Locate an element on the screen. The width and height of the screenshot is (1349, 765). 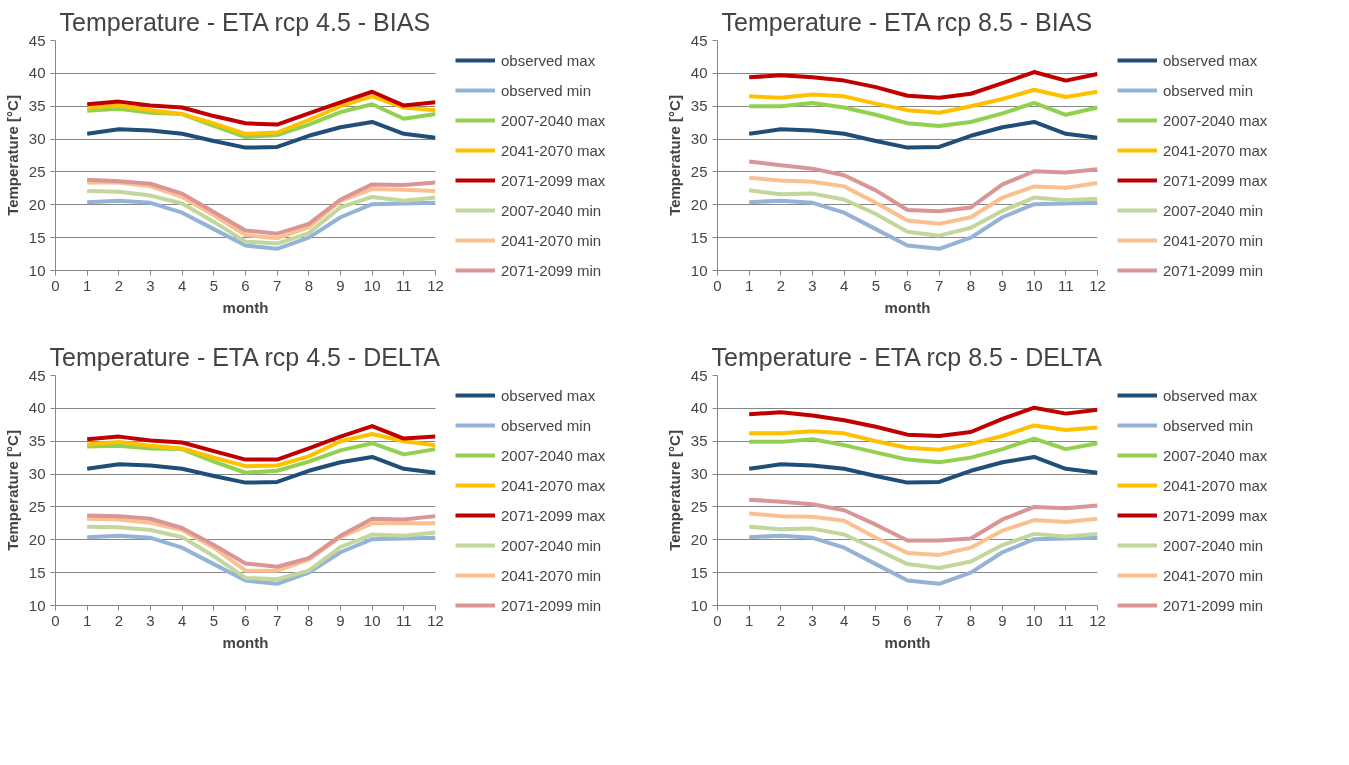
chart-title: Temperature - ETA rcp 8.5 - DELTA is located at coordinates (907, 356).